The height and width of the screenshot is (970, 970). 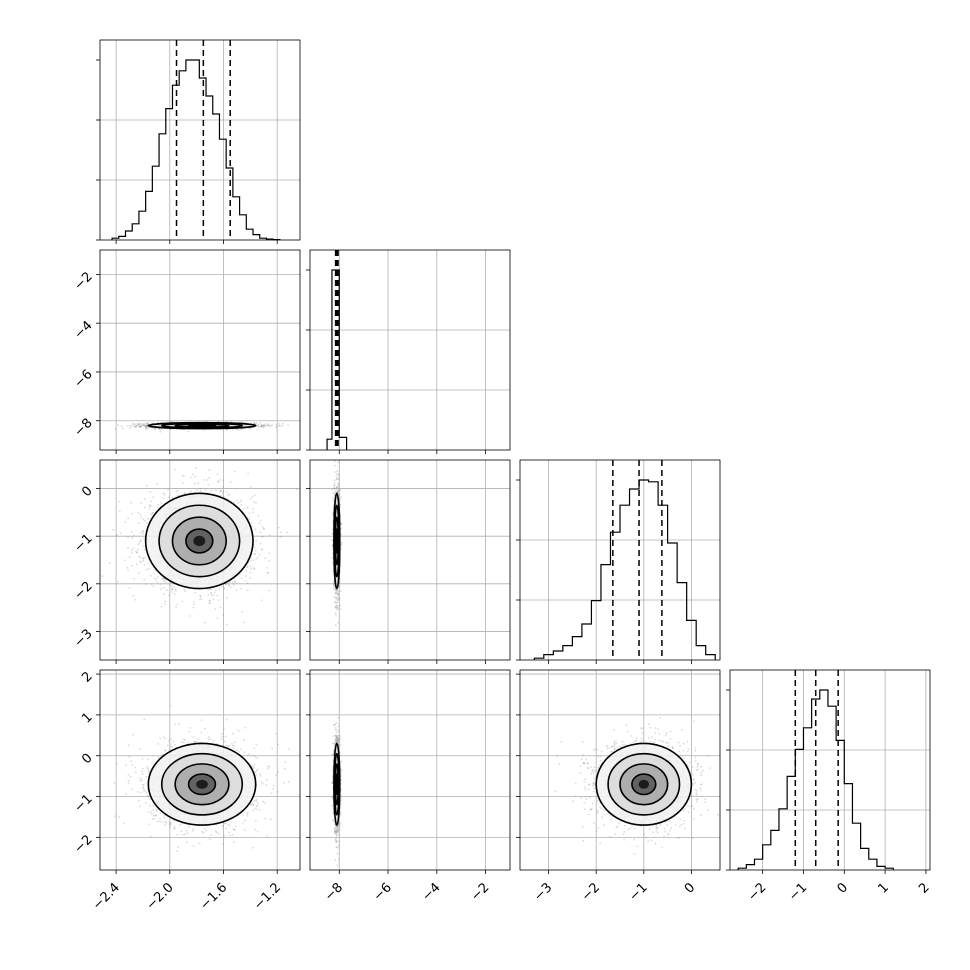 I want to click on x-tick-label-0-1: −2.0, so click(x=160, y=896).